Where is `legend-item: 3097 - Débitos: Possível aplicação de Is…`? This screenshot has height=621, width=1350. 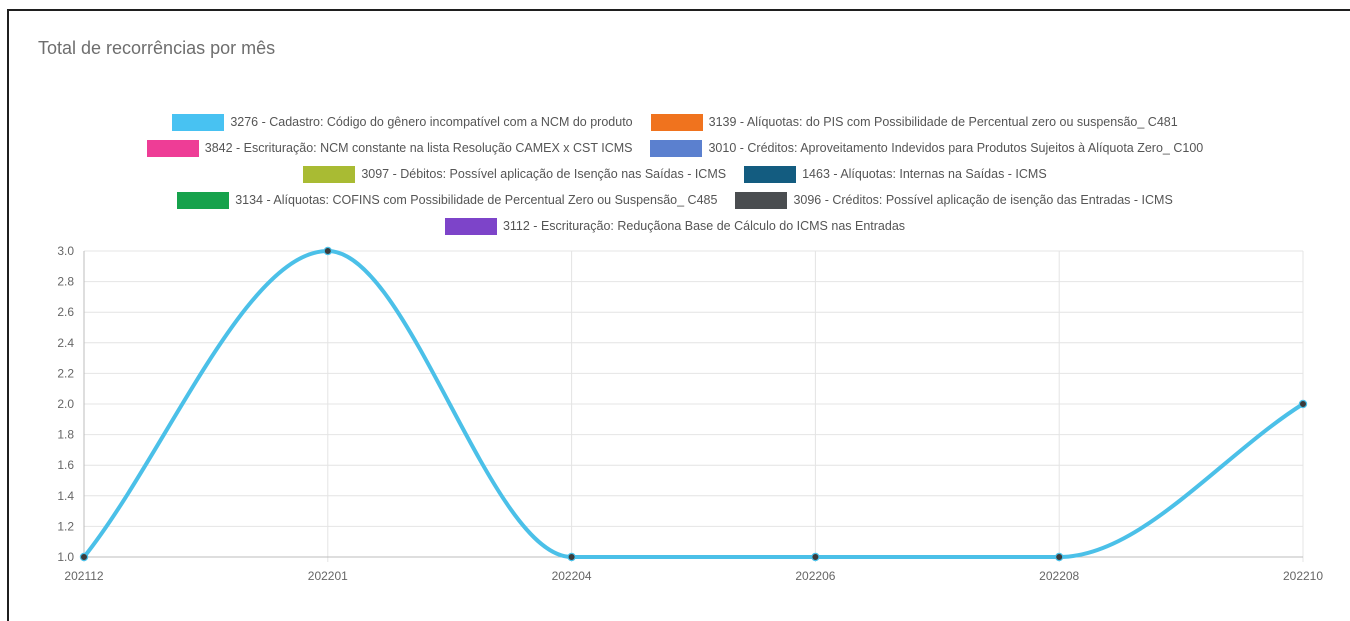
legend-item: 3097 - Débitos: Possível aplicação de Is… is located at coordinates (515, 174).